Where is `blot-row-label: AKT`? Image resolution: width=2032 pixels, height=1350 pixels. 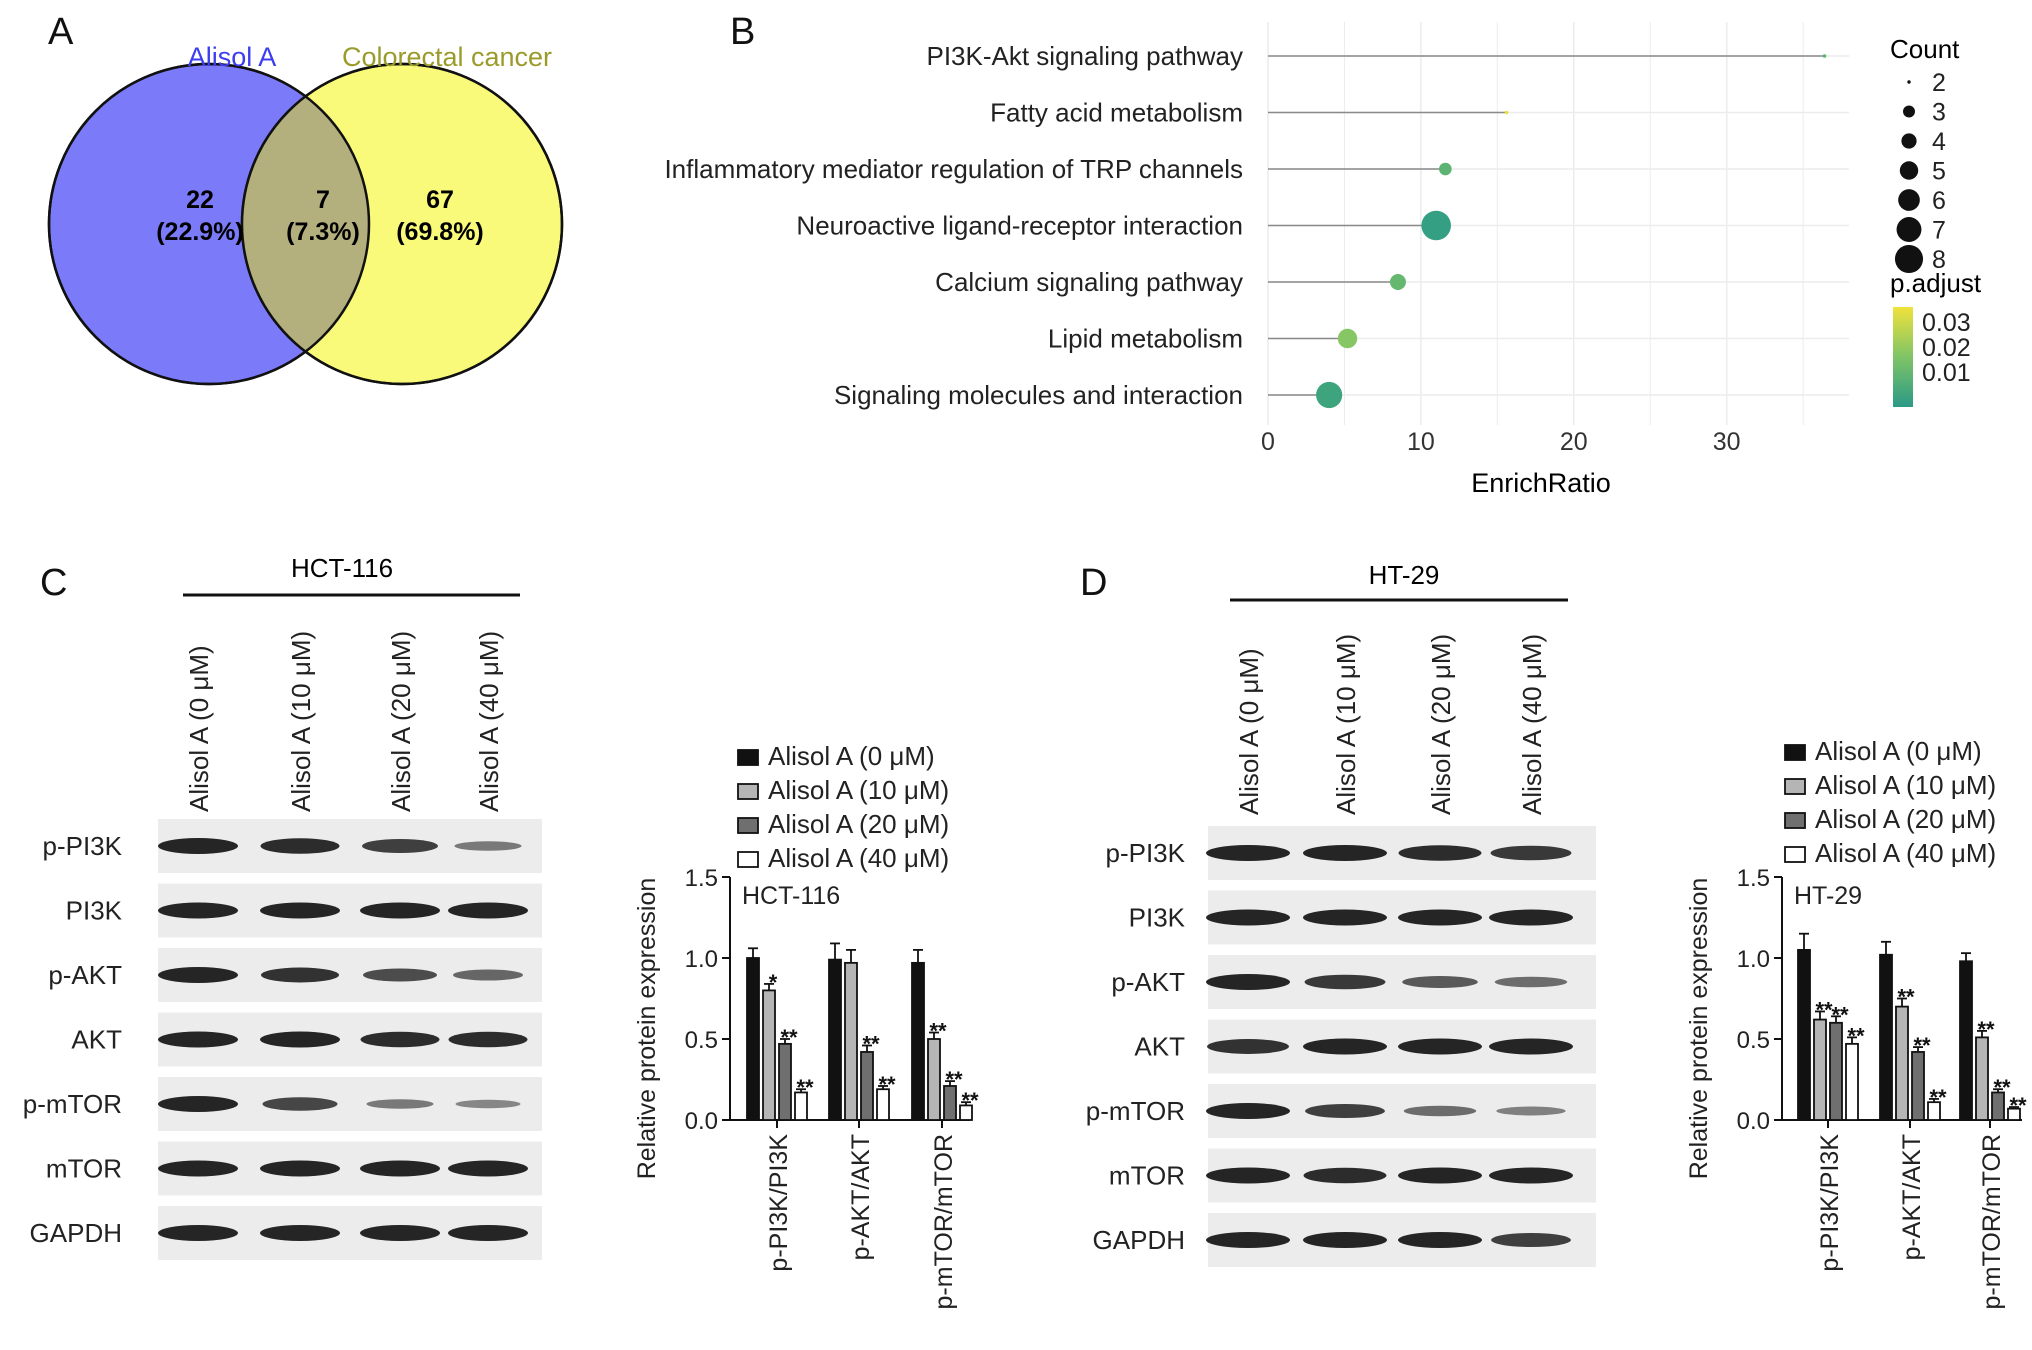
blot-row-label: AKT is located at coordinates (96, 1040).